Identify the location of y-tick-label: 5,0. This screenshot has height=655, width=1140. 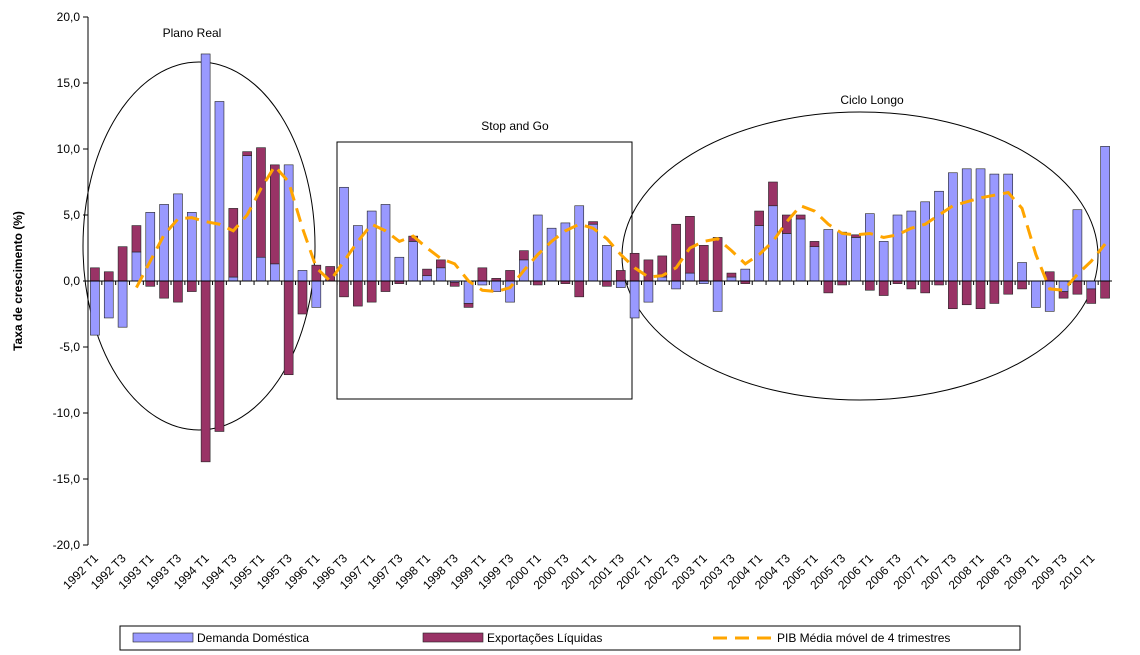
(71, 215).